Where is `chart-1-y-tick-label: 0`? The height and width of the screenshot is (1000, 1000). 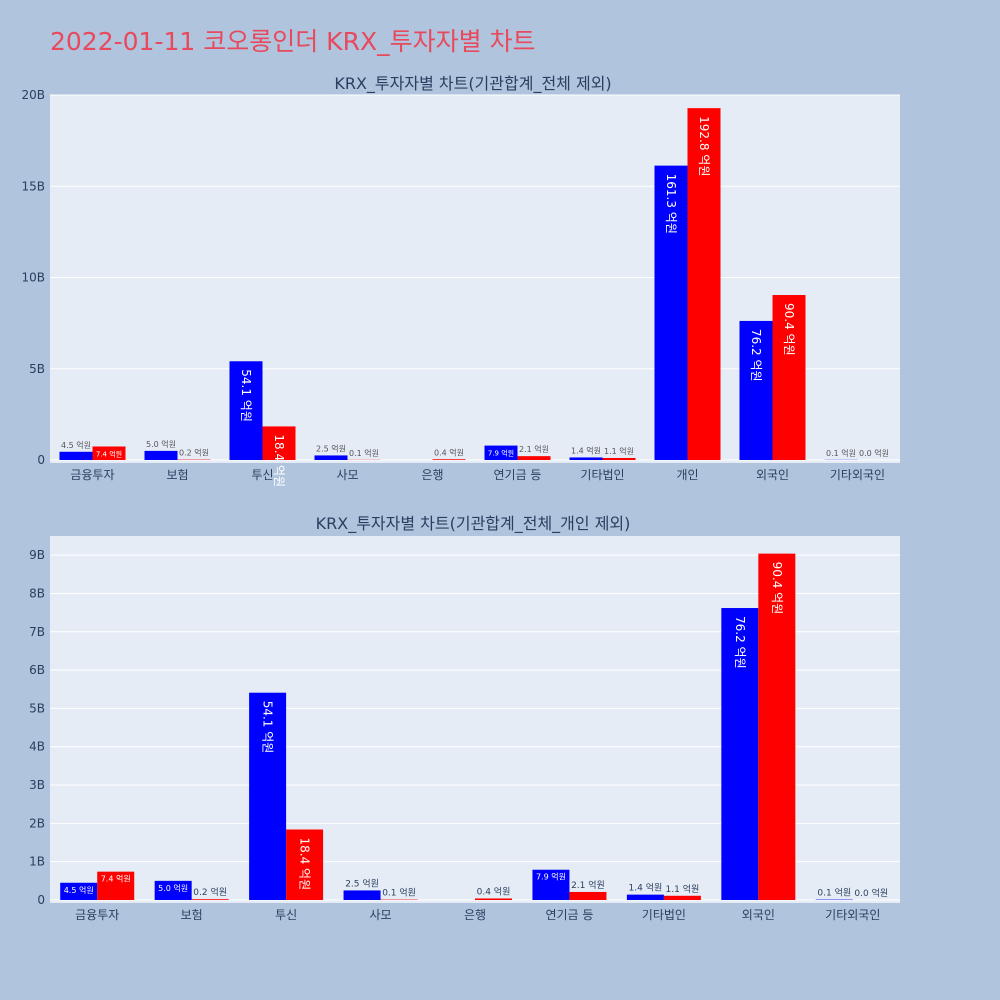 chart-1-y-tick-label: 0 is located at coordinates (41, 900).